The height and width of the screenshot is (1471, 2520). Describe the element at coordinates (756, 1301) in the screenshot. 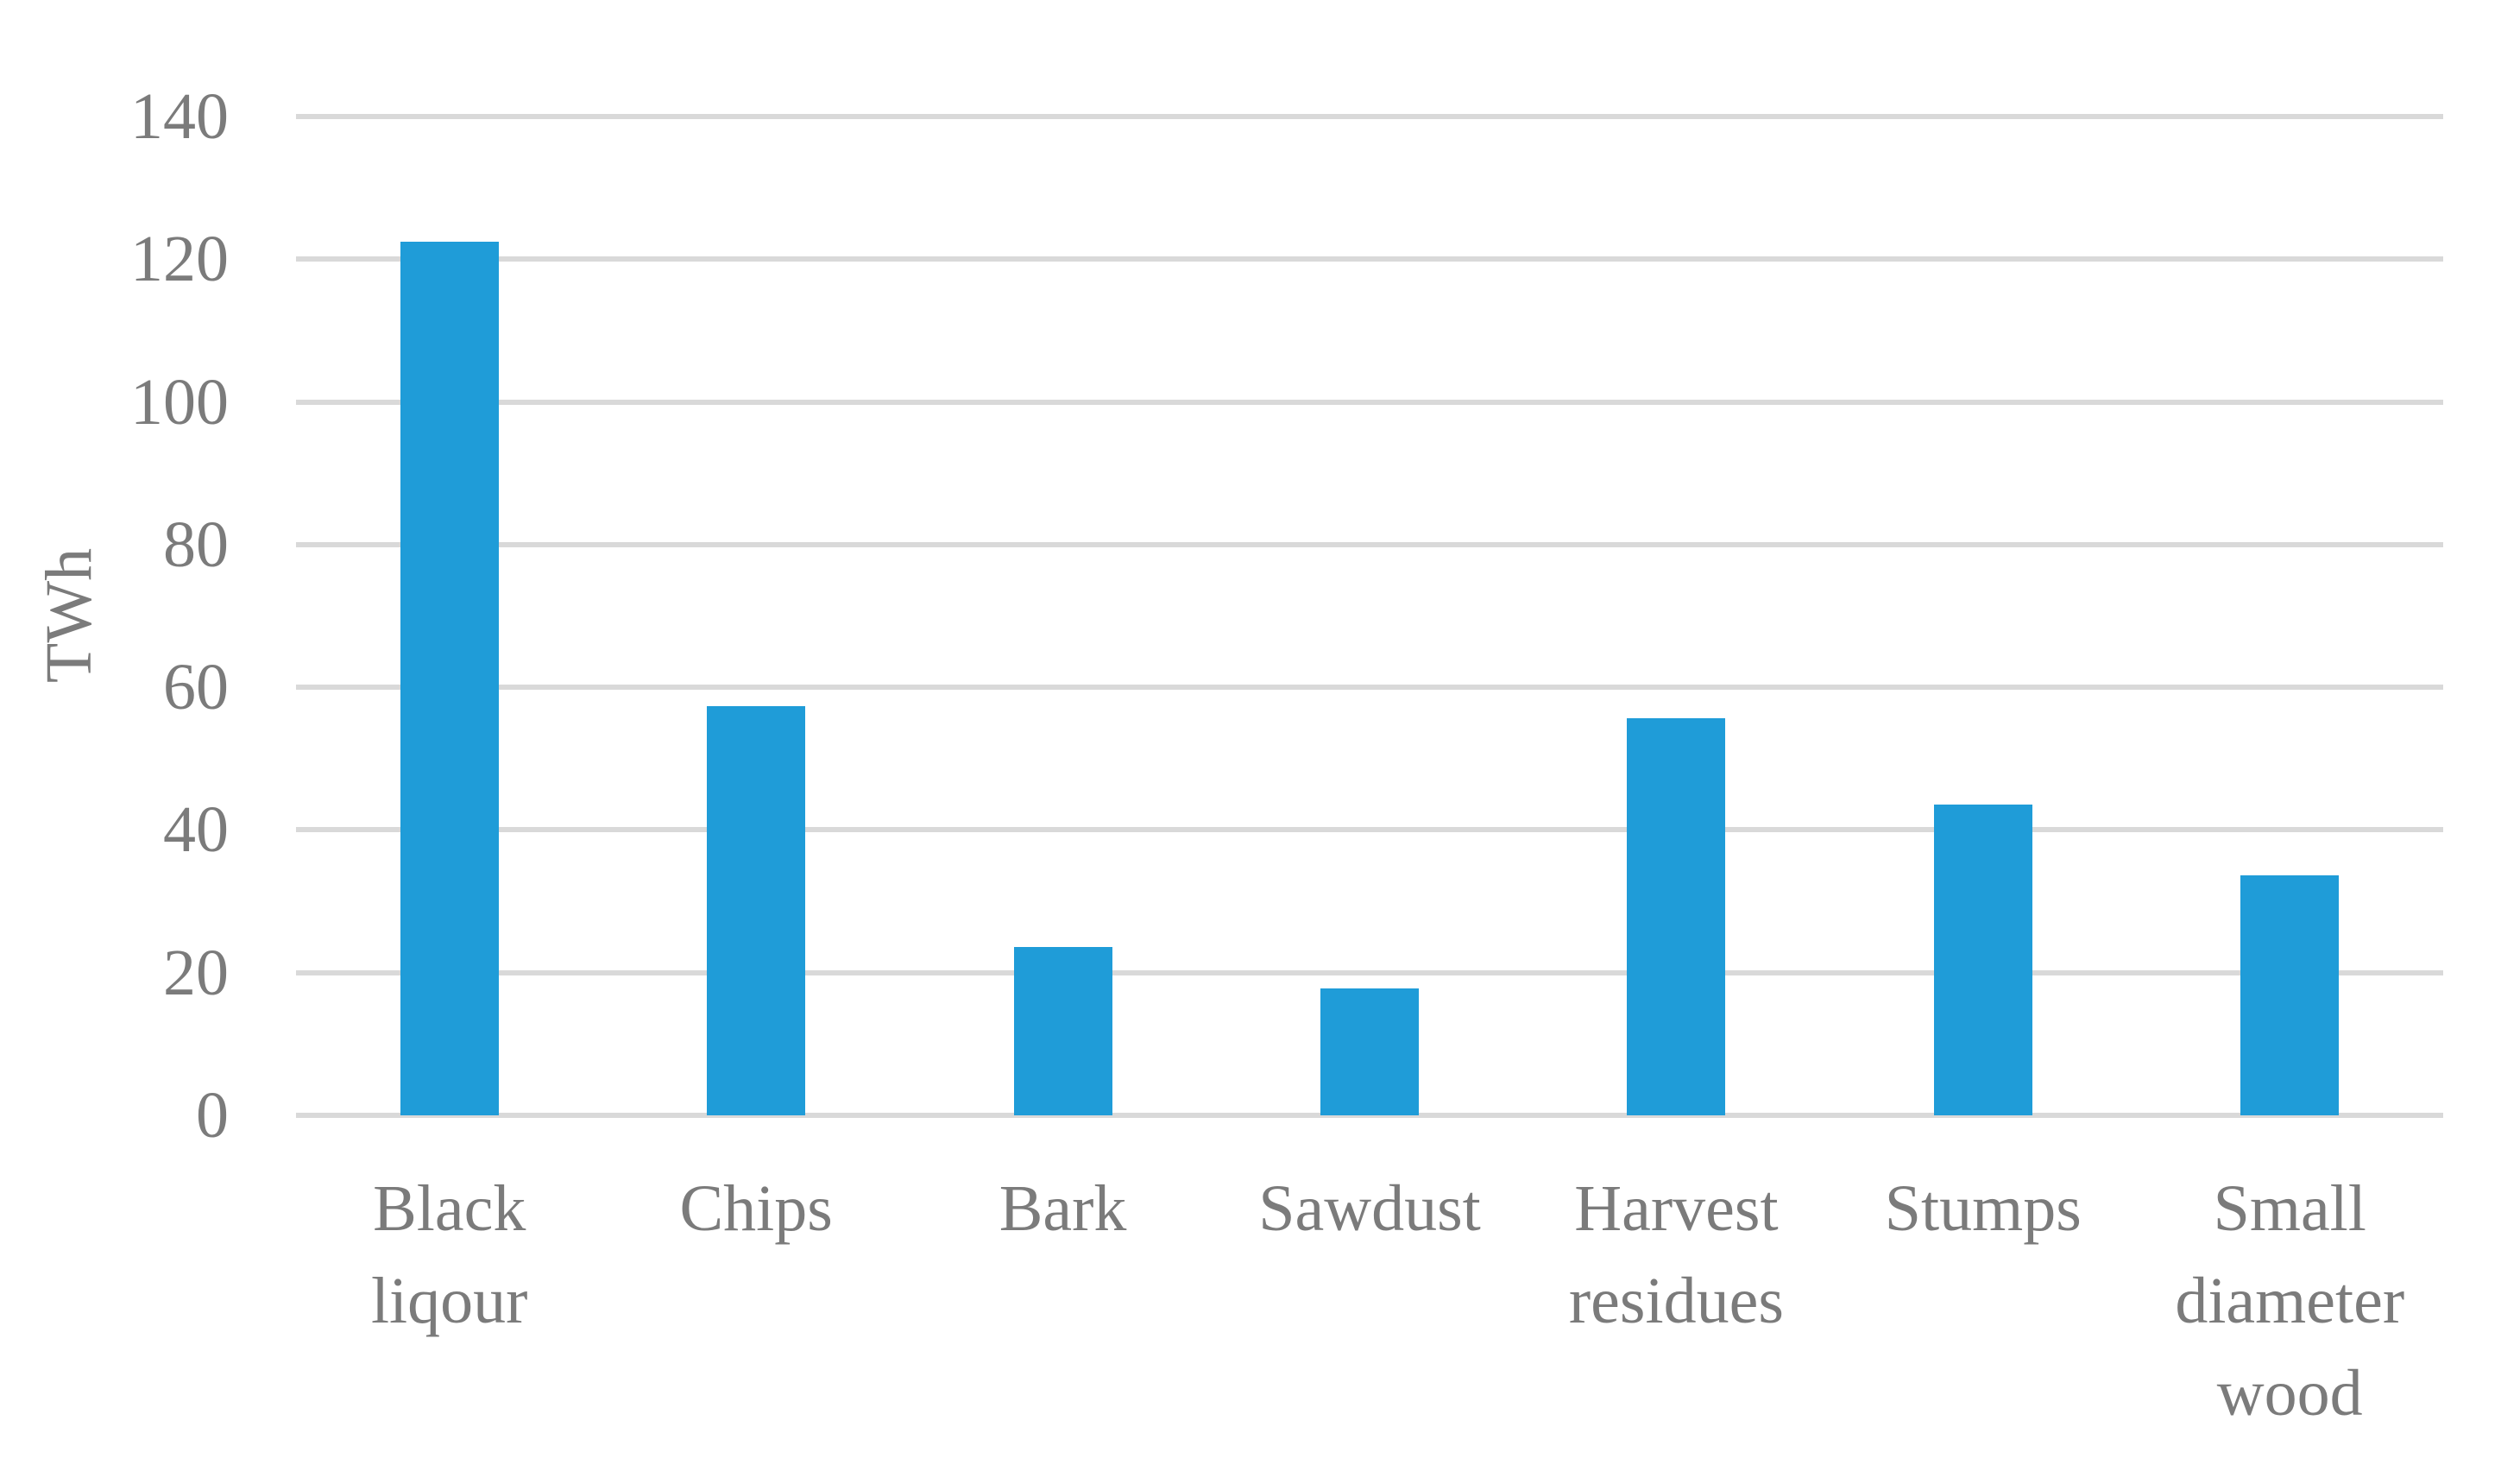

I see `x-category-label: Chips` at that location.